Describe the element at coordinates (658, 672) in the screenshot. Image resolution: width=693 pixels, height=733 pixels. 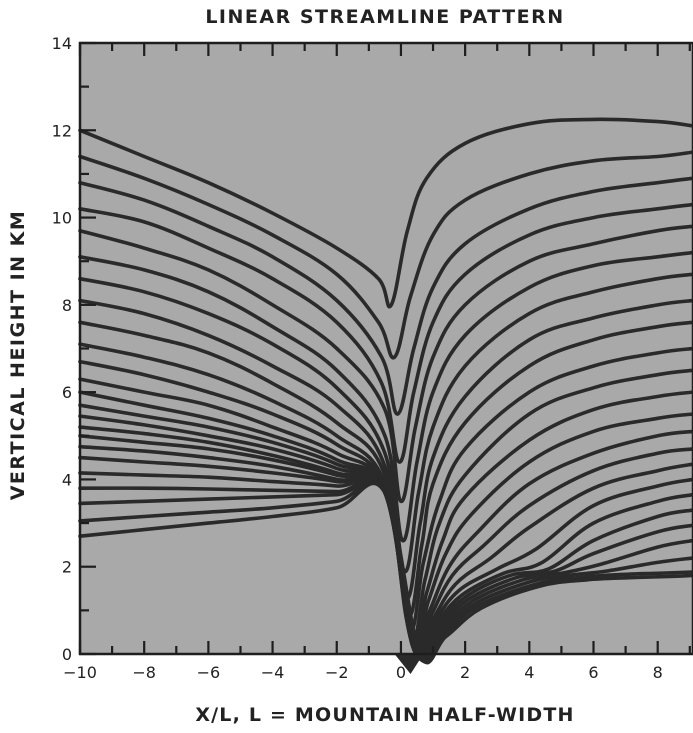
I see `x-tick-label: 8` at that location.